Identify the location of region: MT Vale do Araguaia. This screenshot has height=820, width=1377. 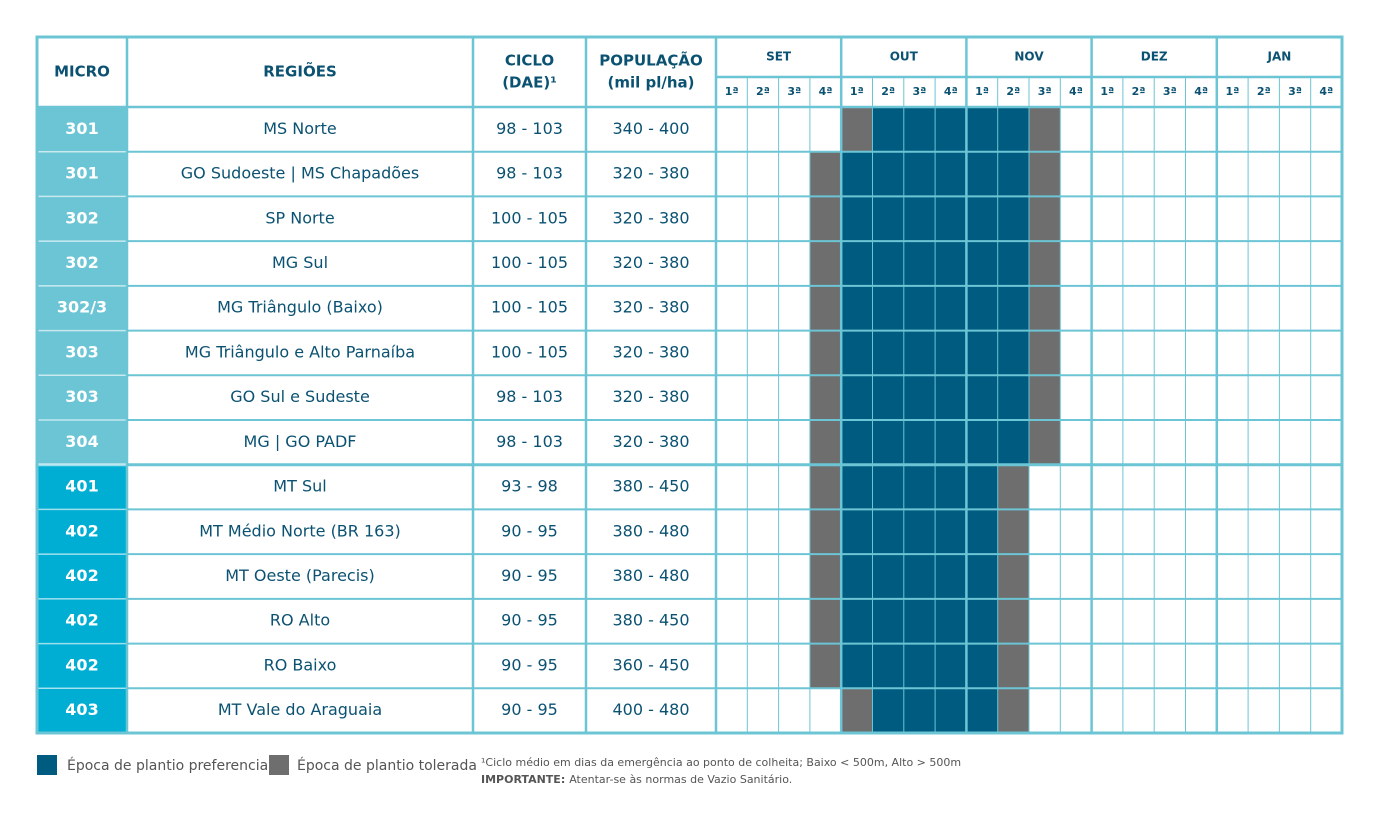
(300, 709).